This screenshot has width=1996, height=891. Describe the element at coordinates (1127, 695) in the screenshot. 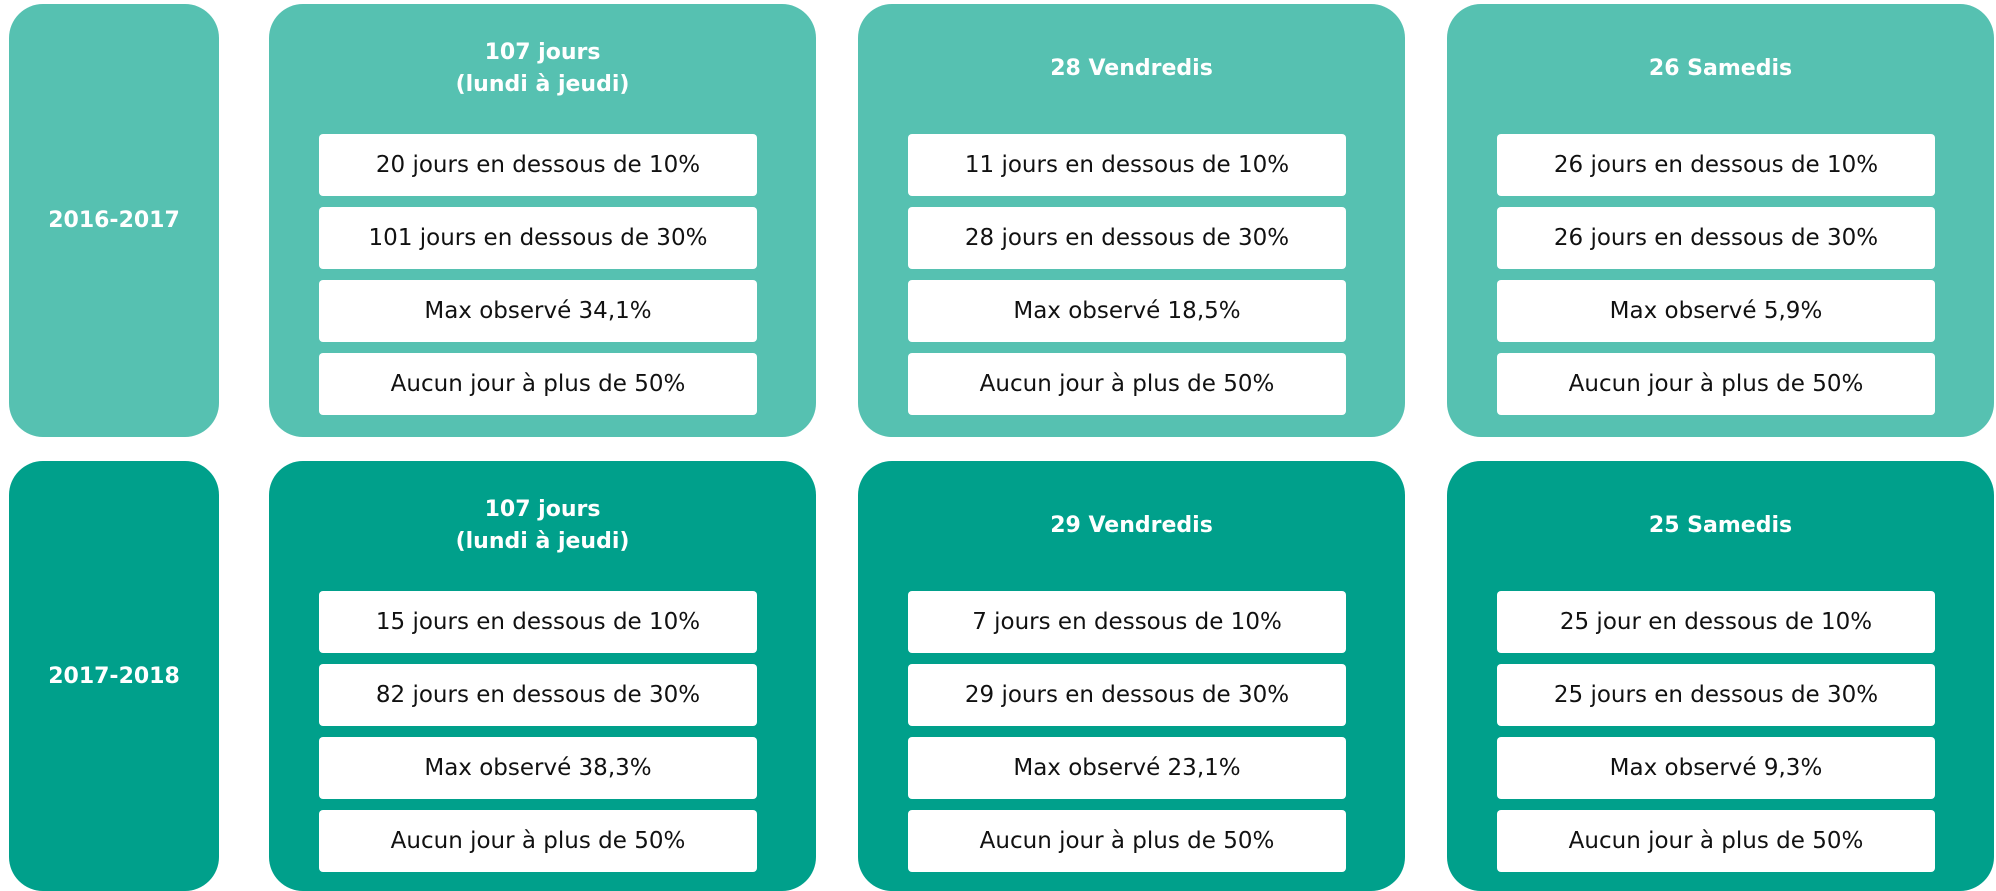

I see `stat-item: 29 jours en dessous de 30%` at that location.